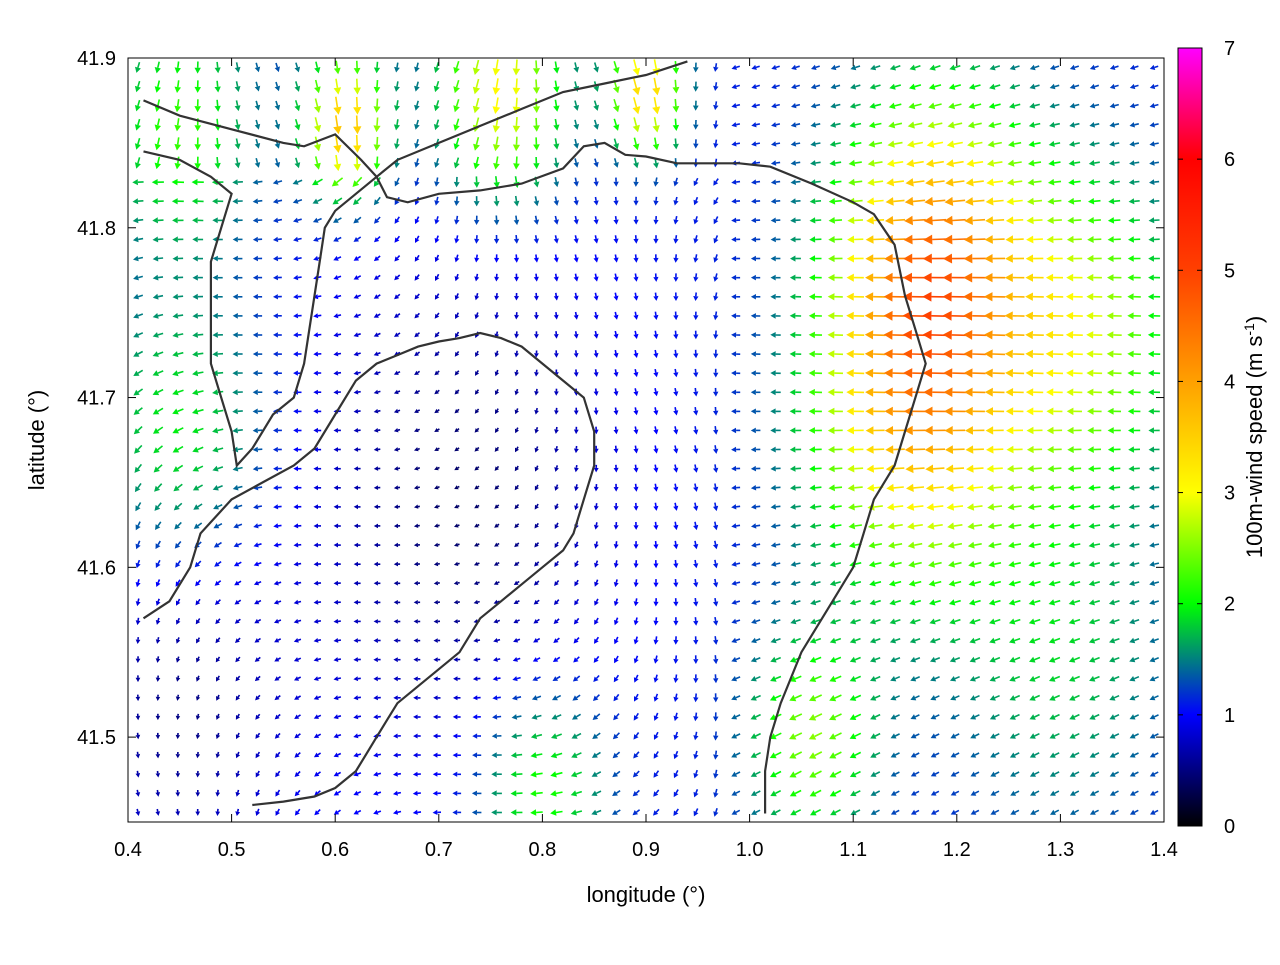 The height and width of the screenshot is (965, 1280). What do you see at coordinates (853, 850) in the screenshot?
I see `x-tick-label: 1.1` at bounding box center [853, 850].